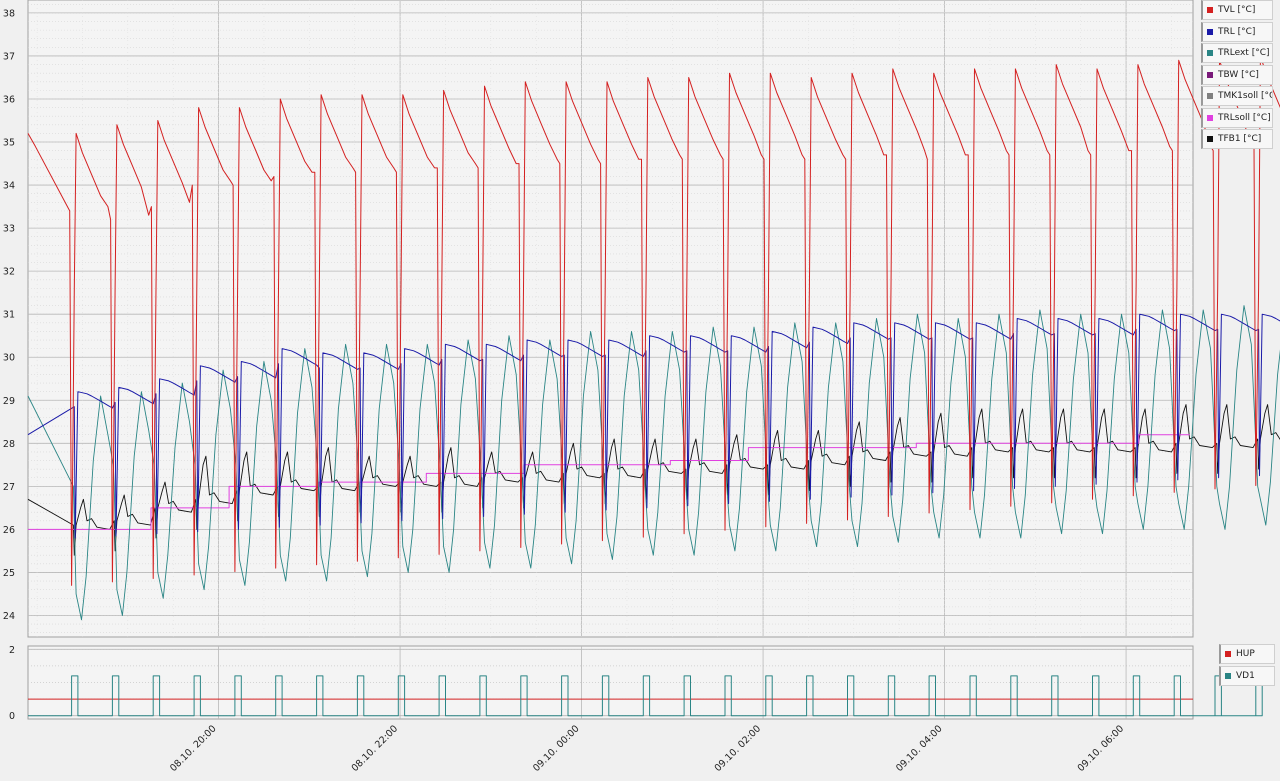  What do you see at coordinates (9, 143) in the screenshot?
I see `y-tick-label: 35` at bounding box center [9, 143].